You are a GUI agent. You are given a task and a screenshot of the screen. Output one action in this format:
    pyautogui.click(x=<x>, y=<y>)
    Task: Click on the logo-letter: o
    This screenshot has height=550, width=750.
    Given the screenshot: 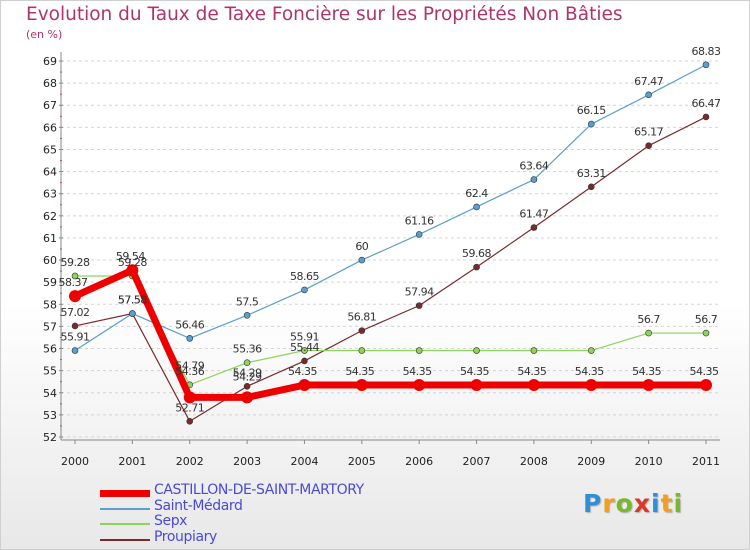 What is the action you would take?
    pyautogui.click(x=624, y=503)
    